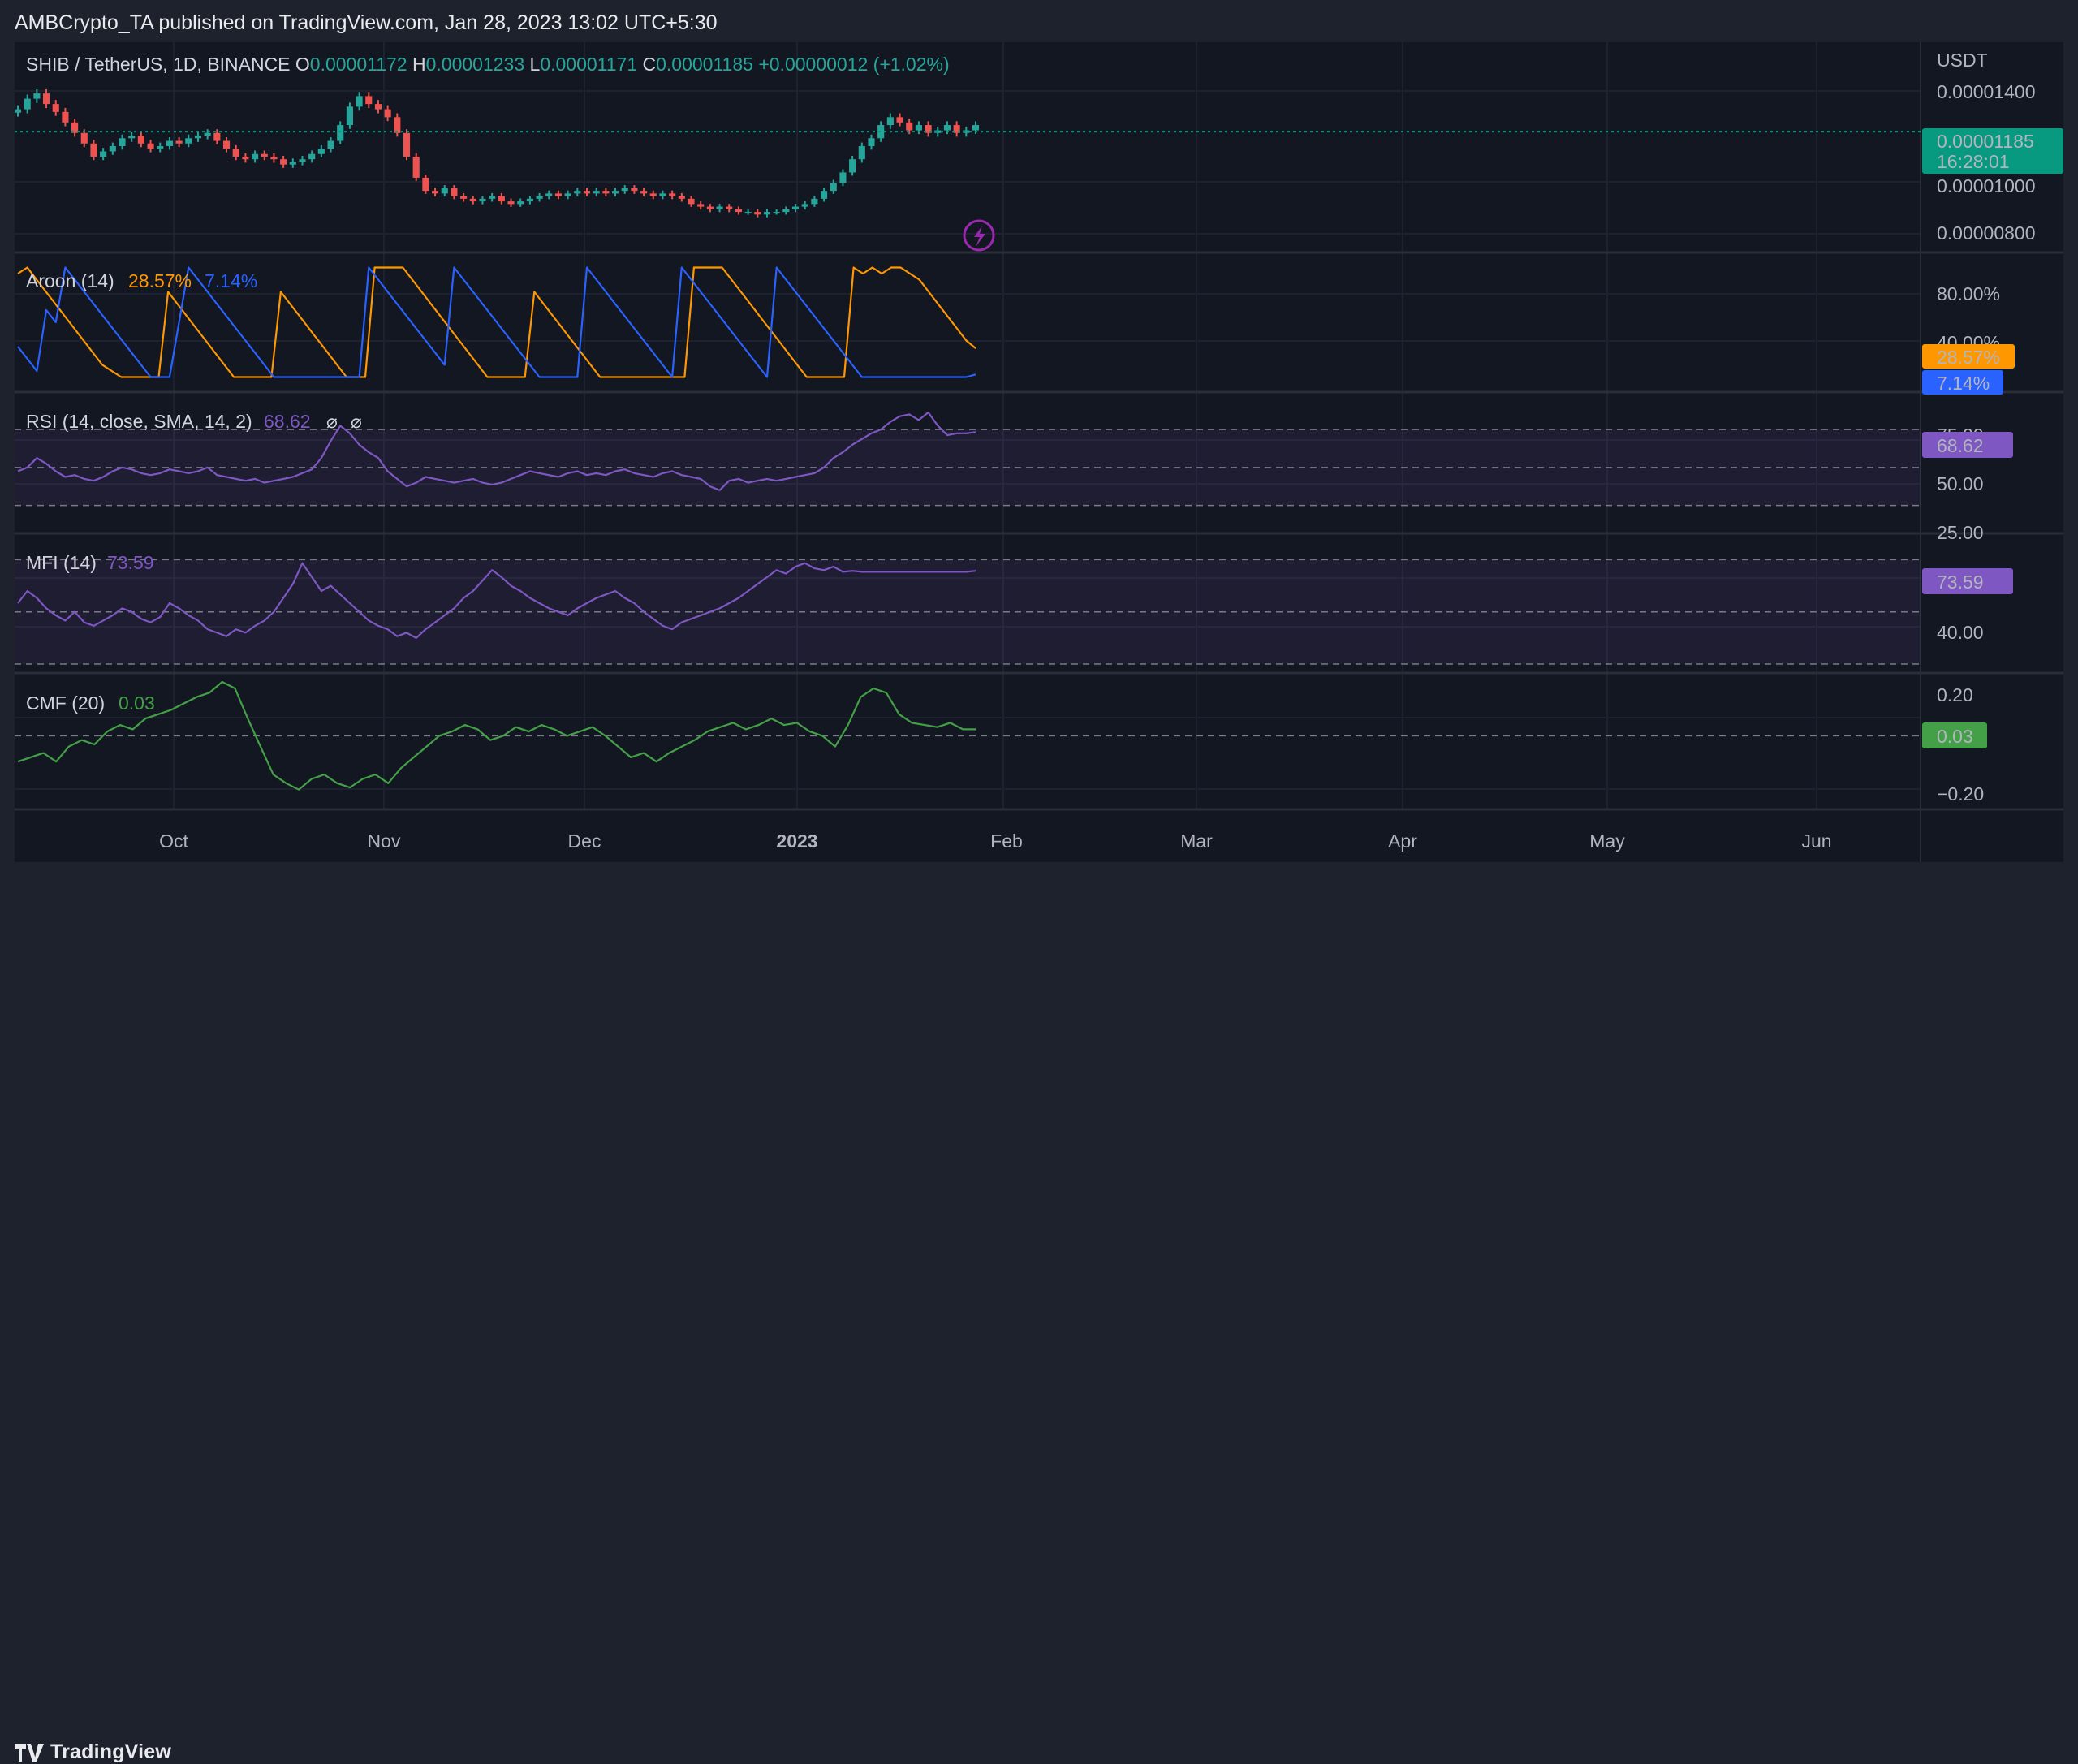 The width and height of the screenshot is (2078, 1764). What do you see at coordinates (496, 451) in the screenshot?
I see `rsi-line` at bounding box center [496, 451].